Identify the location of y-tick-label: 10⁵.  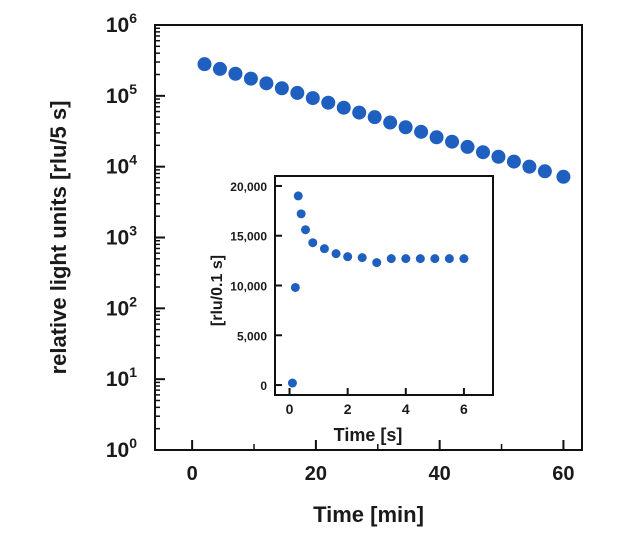
(121, 94).